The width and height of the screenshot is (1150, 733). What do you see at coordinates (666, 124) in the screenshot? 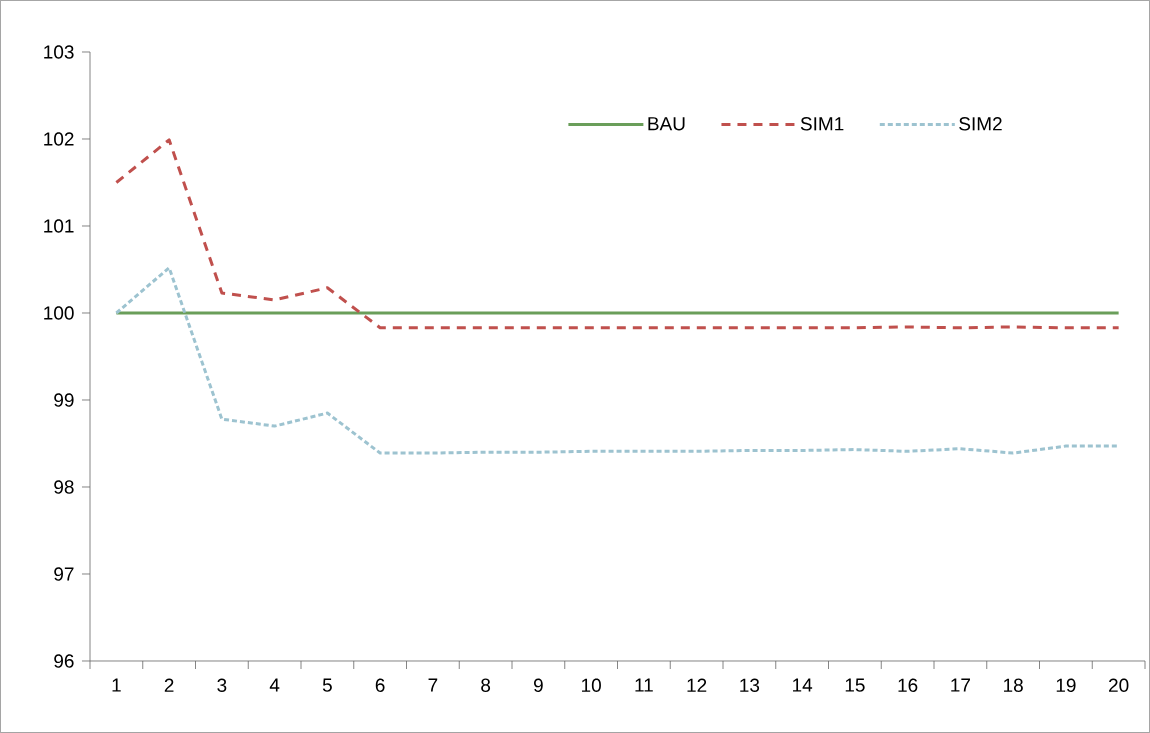
I see `legend-label: BAU` at bounding box center [666, 124].